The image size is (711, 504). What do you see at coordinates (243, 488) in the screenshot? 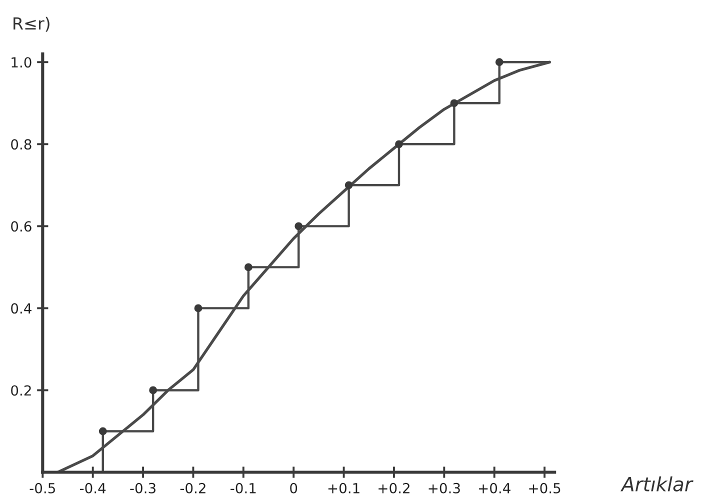
I see `x-tick-label: -0.1` at bounding box center [243, 488].